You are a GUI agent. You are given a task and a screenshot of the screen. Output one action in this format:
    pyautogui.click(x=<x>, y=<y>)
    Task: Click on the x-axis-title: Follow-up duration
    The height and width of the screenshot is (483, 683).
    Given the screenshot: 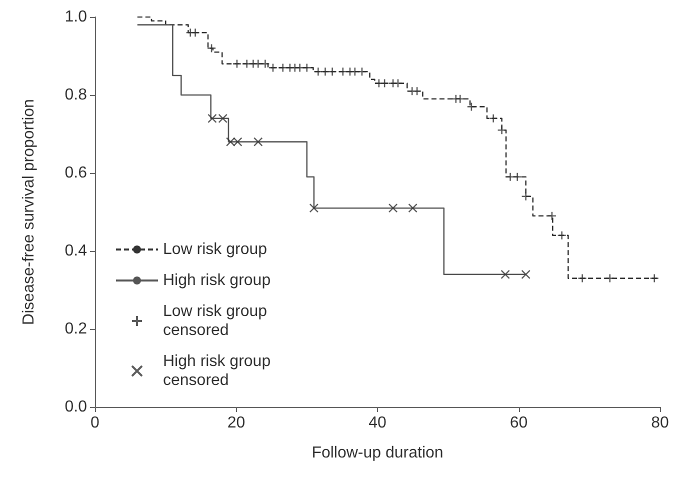 What is the action you would take?
    pyautogui.click(x=378, y=453)
    